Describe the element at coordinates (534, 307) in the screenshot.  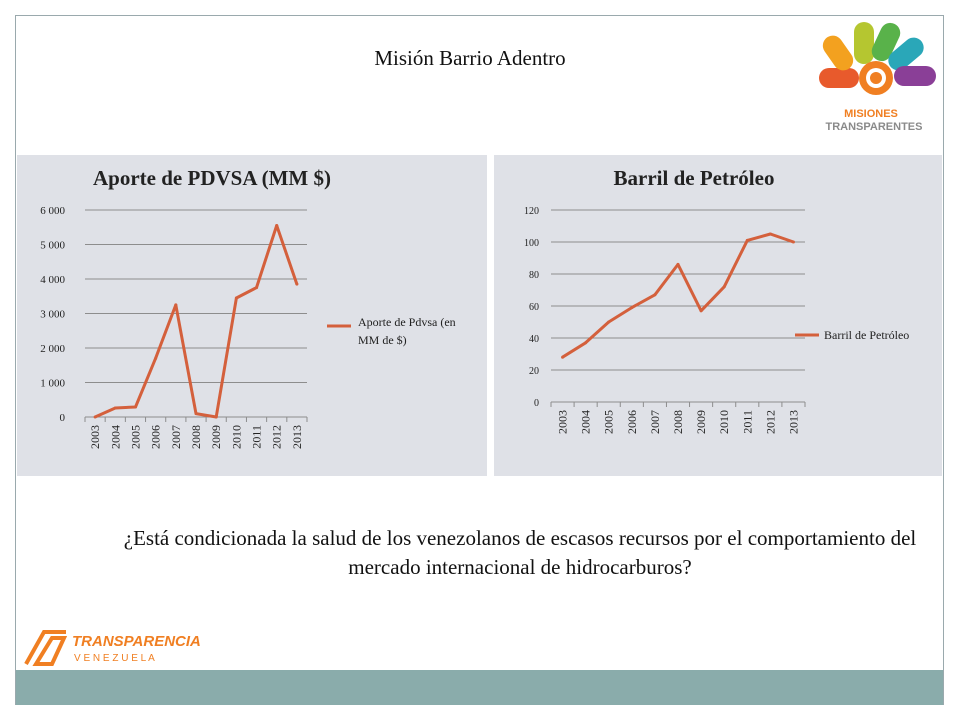
I see `y-tick-label: 60` at that location.